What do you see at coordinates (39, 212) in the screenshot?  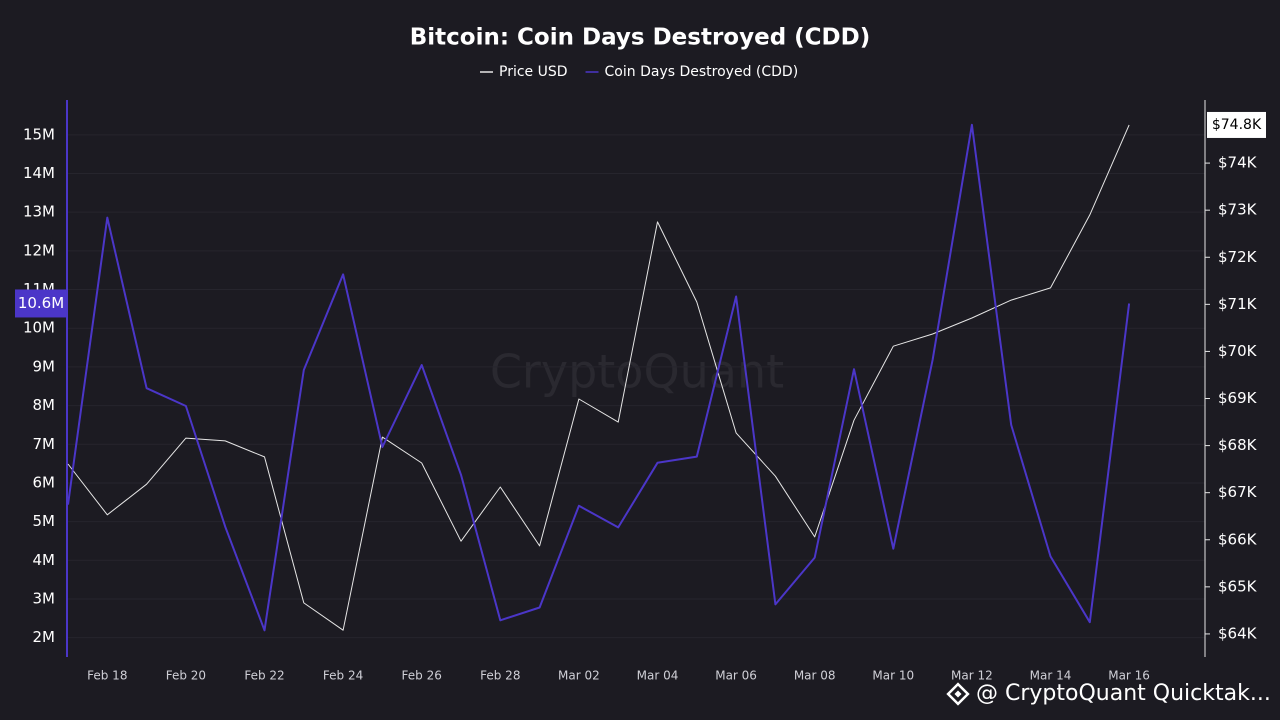 I see `y-tick-label: 13M` at bounding box center [39, 212].